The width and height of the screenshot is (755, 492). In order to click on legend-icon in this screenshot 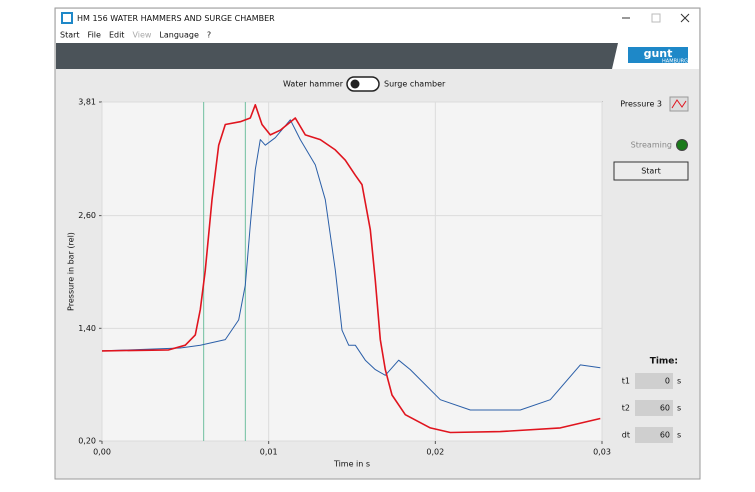, I will do `click(679, 104)`.